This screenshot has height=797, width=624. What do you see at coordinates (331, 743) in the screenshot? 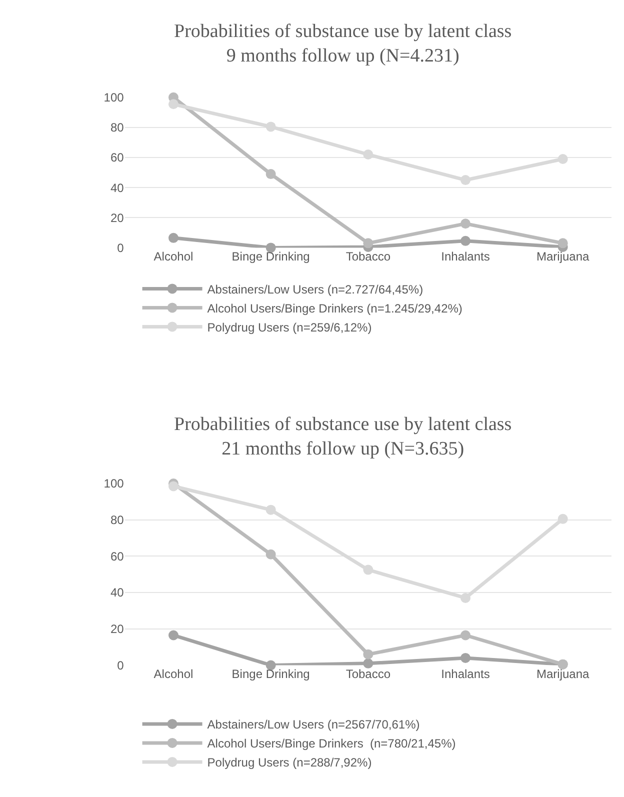
I see `legend-label: Alcohol Users/Binge Drinkers (n=780/21,45%)` at bounding box center [331, 743].